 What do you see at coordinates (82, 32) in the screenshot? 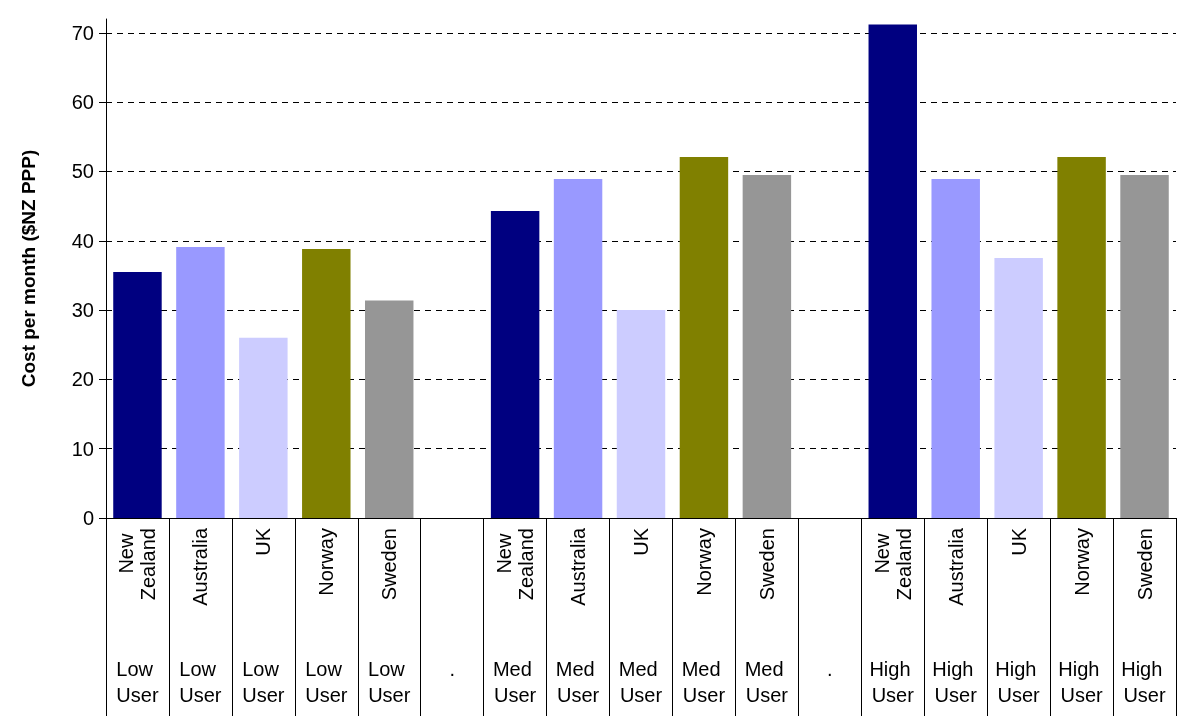
I see `y-tick-label: 70` at bounding box center [82, 32].